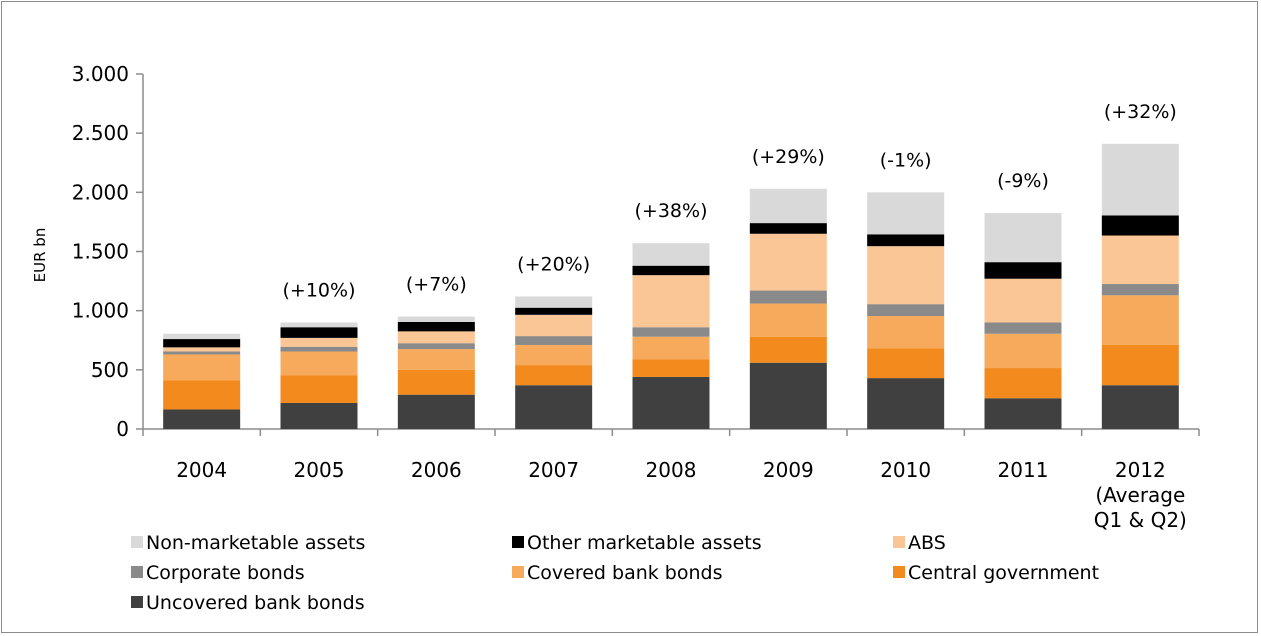  Describe the element at coordinates (255, 543) in the screenshot. I see `legend-label: Non-marketable assets` at that location.